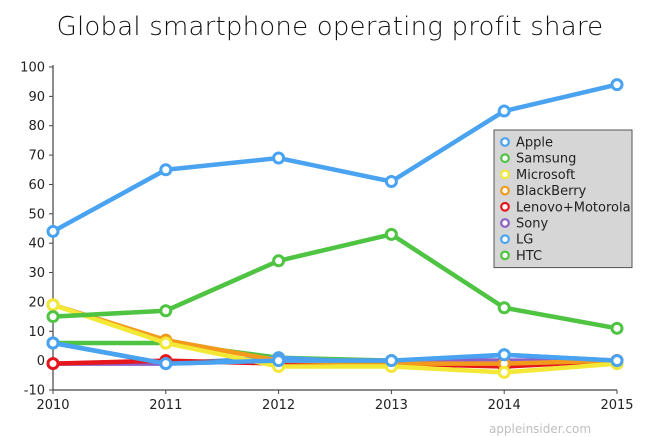 Image resolution: width=660 pixels, height=437 pixels. Describe the element at coordinates (52, 405) in the screenshot. I see `x-tick-label: 2010` at that location.